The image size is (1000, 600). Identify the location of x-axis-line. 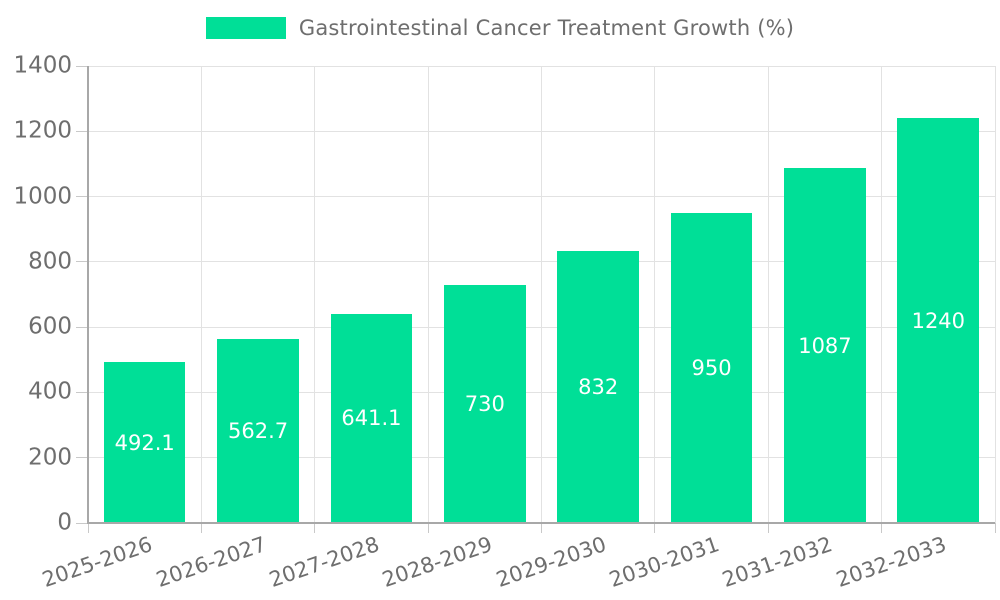
(541, 523).